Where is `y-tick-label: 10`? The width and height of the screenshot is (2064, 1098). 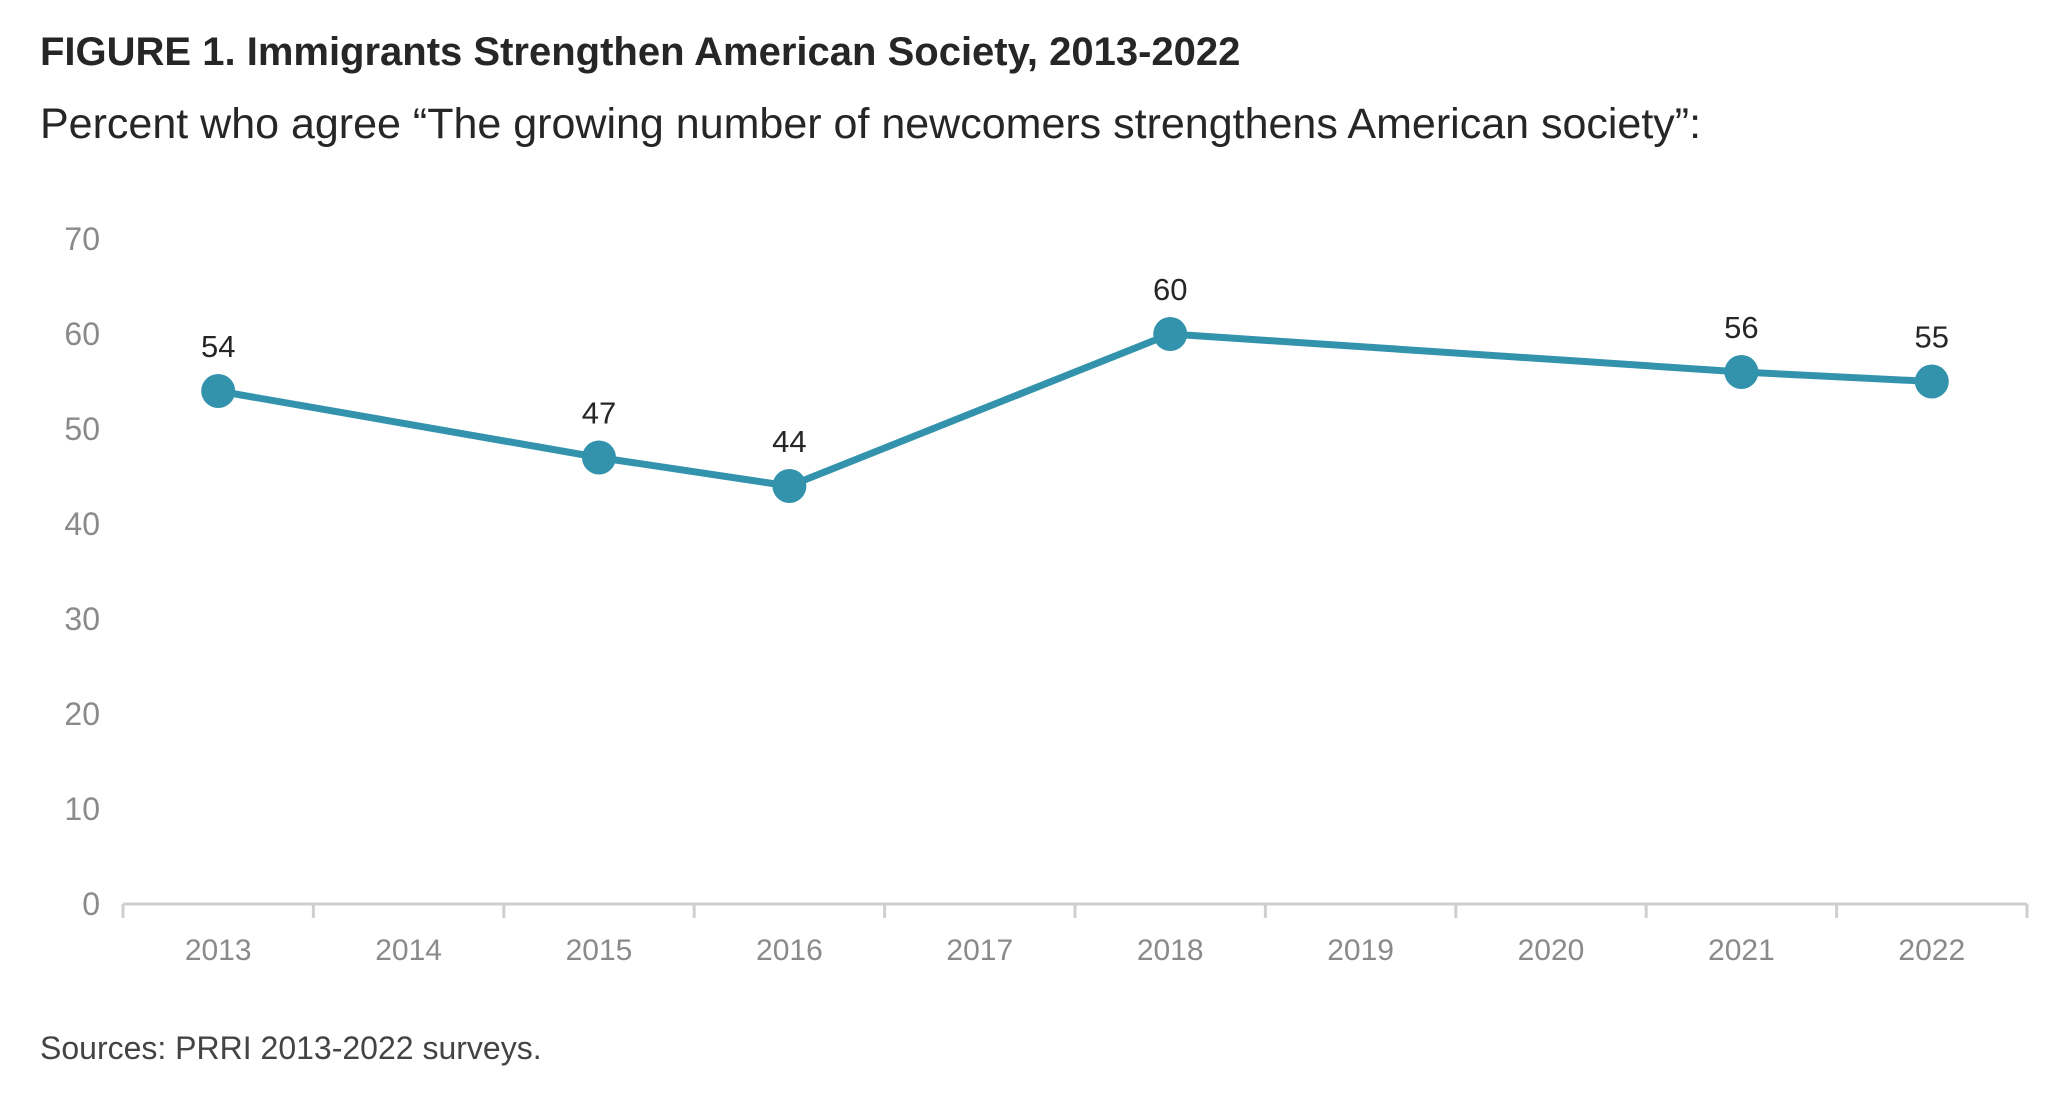
y-tick-label: 10 is located at coordinates (82, 809).